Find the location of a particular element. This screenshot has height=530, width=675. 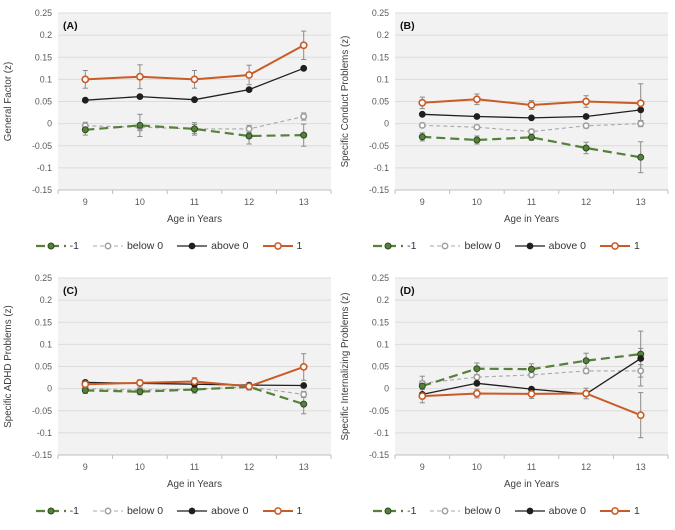

y-tick-label: 0 is located at coordinates (49, 124).